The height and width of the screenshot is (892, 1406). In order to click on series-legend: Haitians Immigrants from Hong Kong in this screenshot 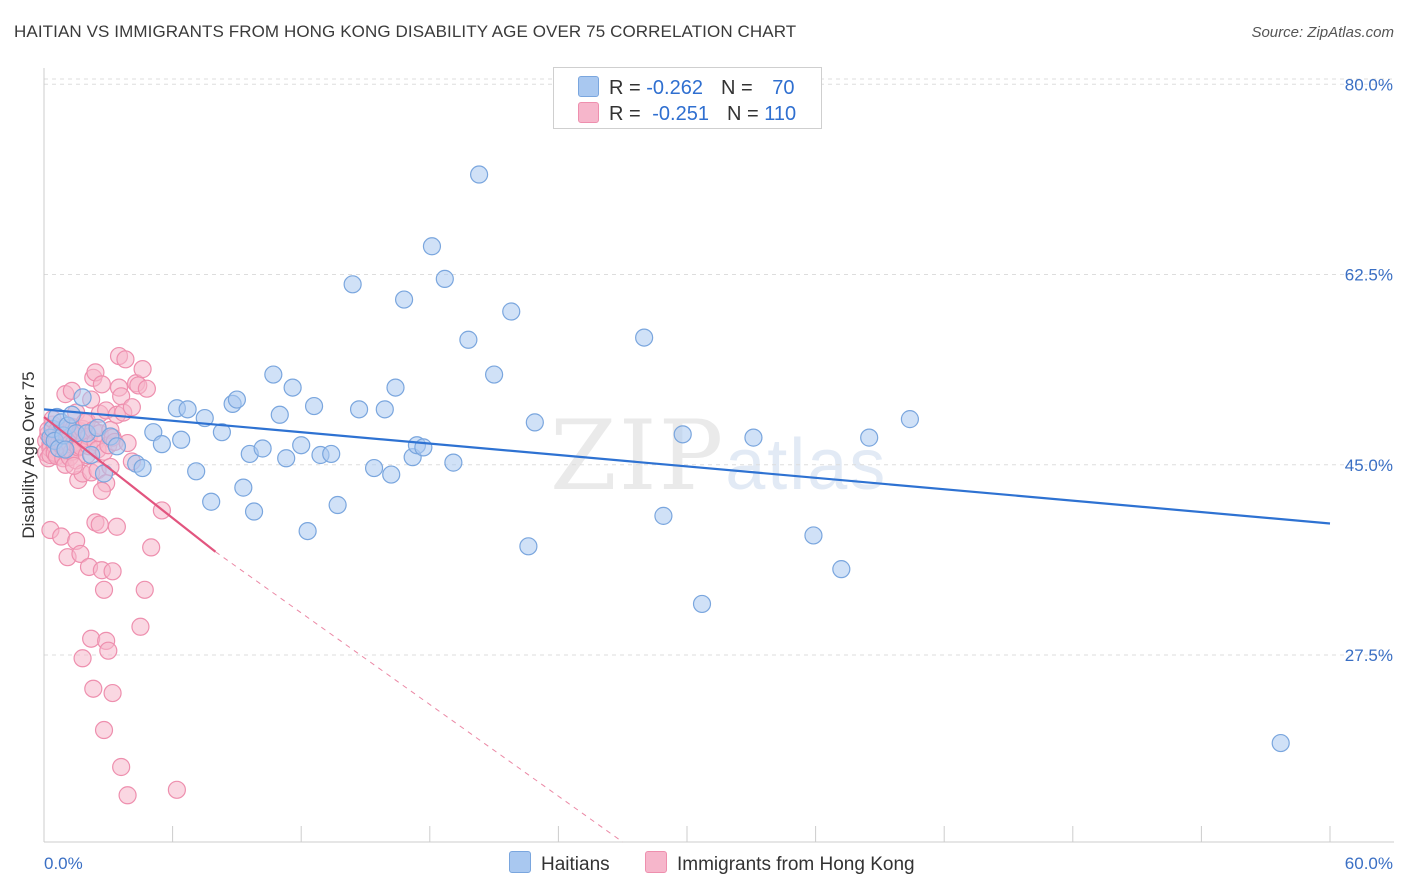, I will do `click(703, 865)`.